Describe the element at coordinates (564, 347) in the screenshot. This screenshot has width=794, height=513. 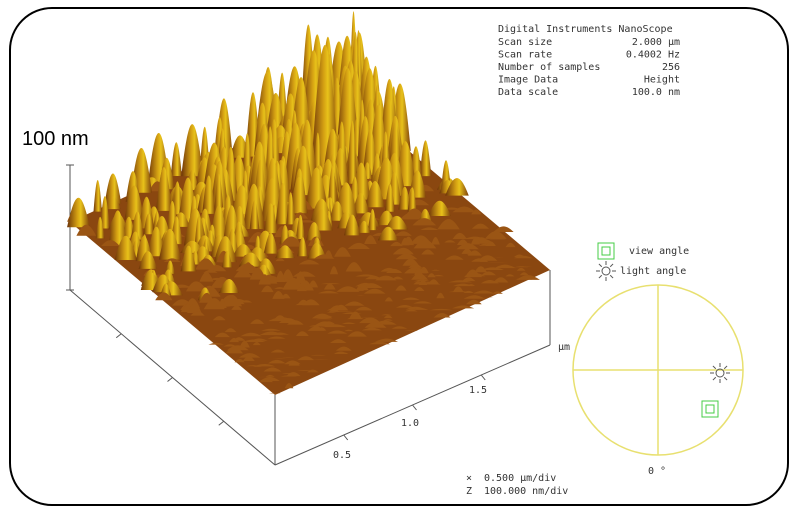
I see `axis-unit: µm` at that location.